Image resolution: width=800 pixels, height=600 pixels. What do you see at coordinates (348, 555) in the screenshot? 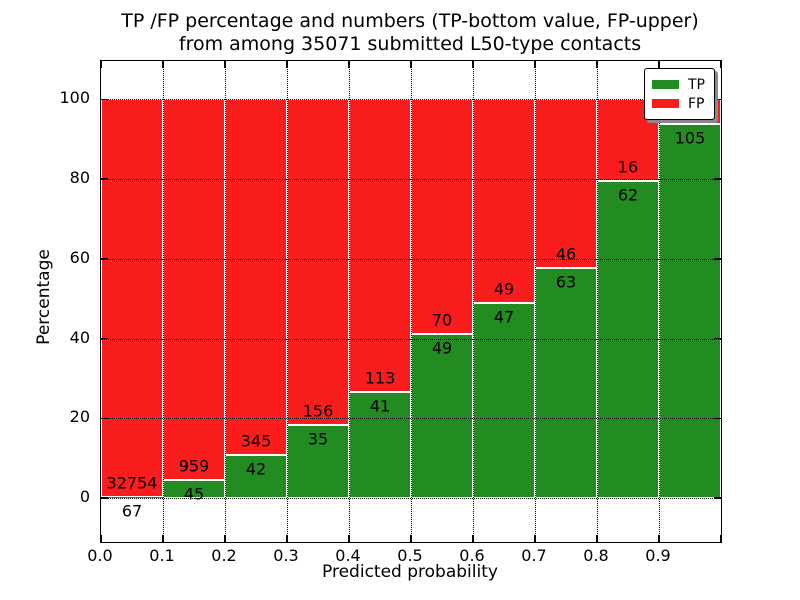
I see `x-tick-label: 0.4` at bounding box center [348, 555].